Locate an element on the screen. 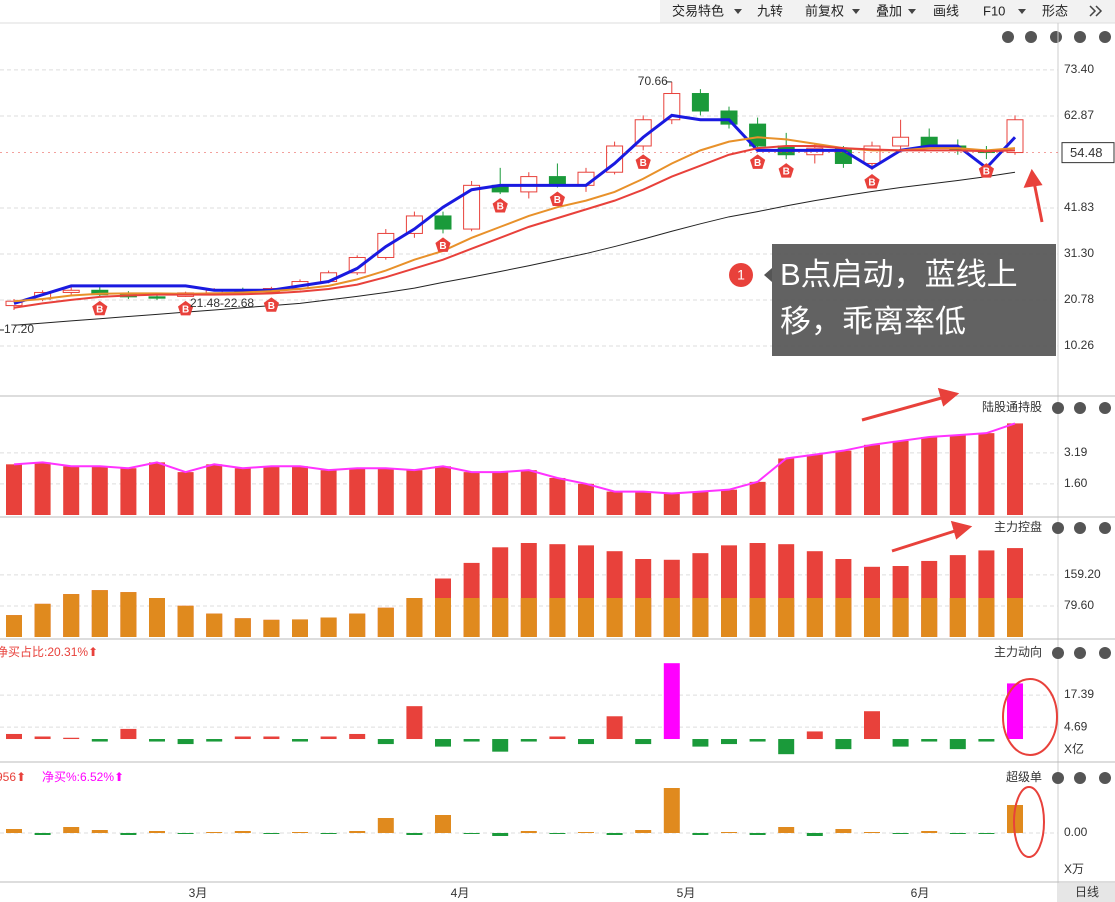 This screenshot has height=902, width=1115. help is located at coordinates (1080, 37).